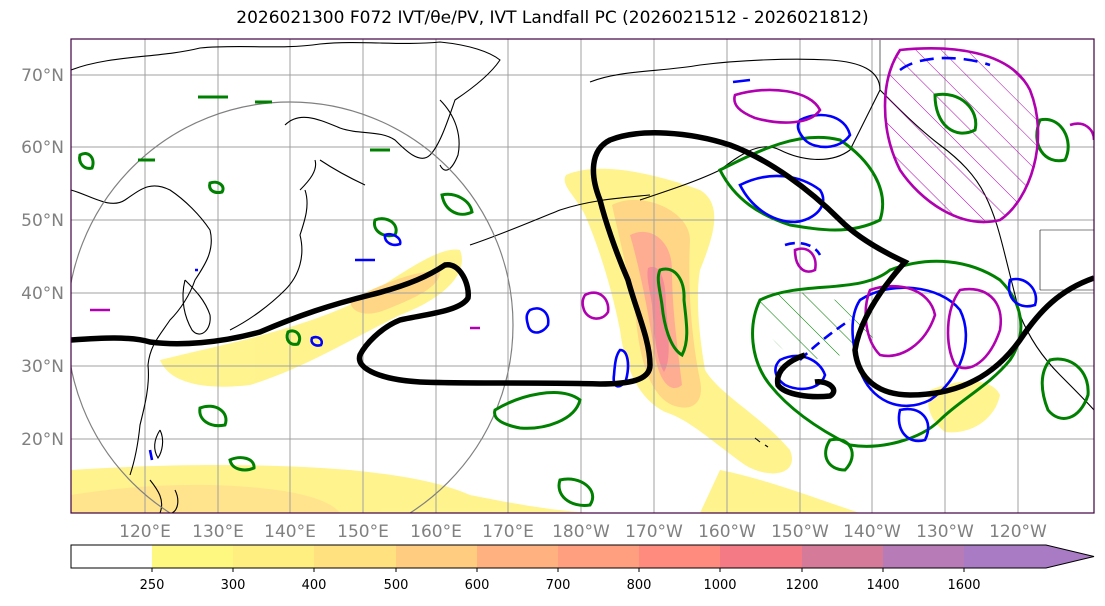  Describe the element at coordinates (654, 532) in the screenshot. I see `lon-label-170w: 170°W` at that location.